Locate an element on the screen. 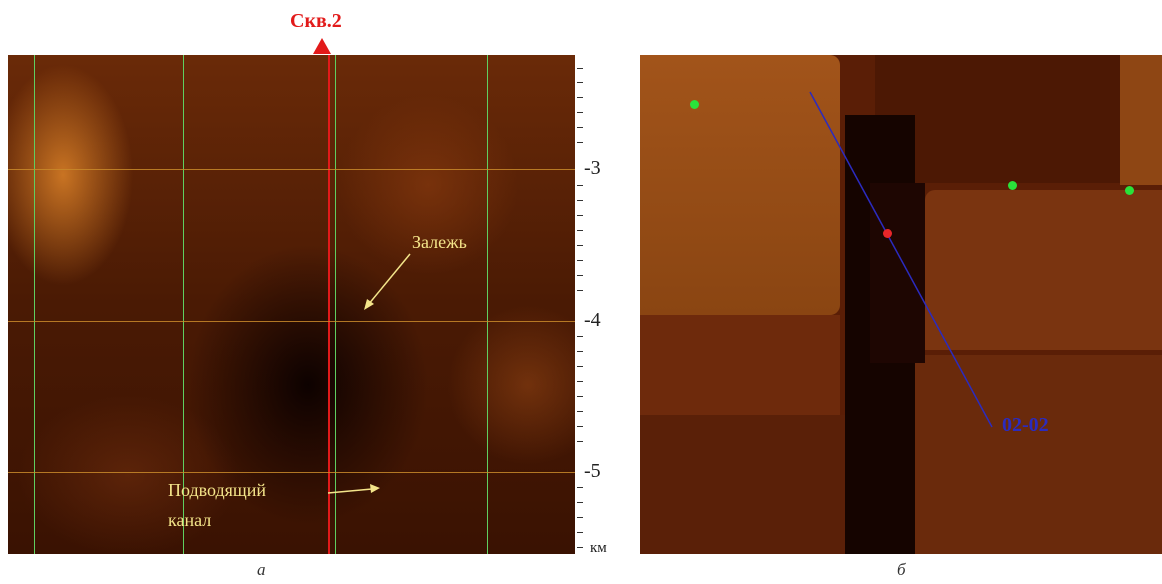  annotation-channel-line2: канал is located at coordinates (190, 520).